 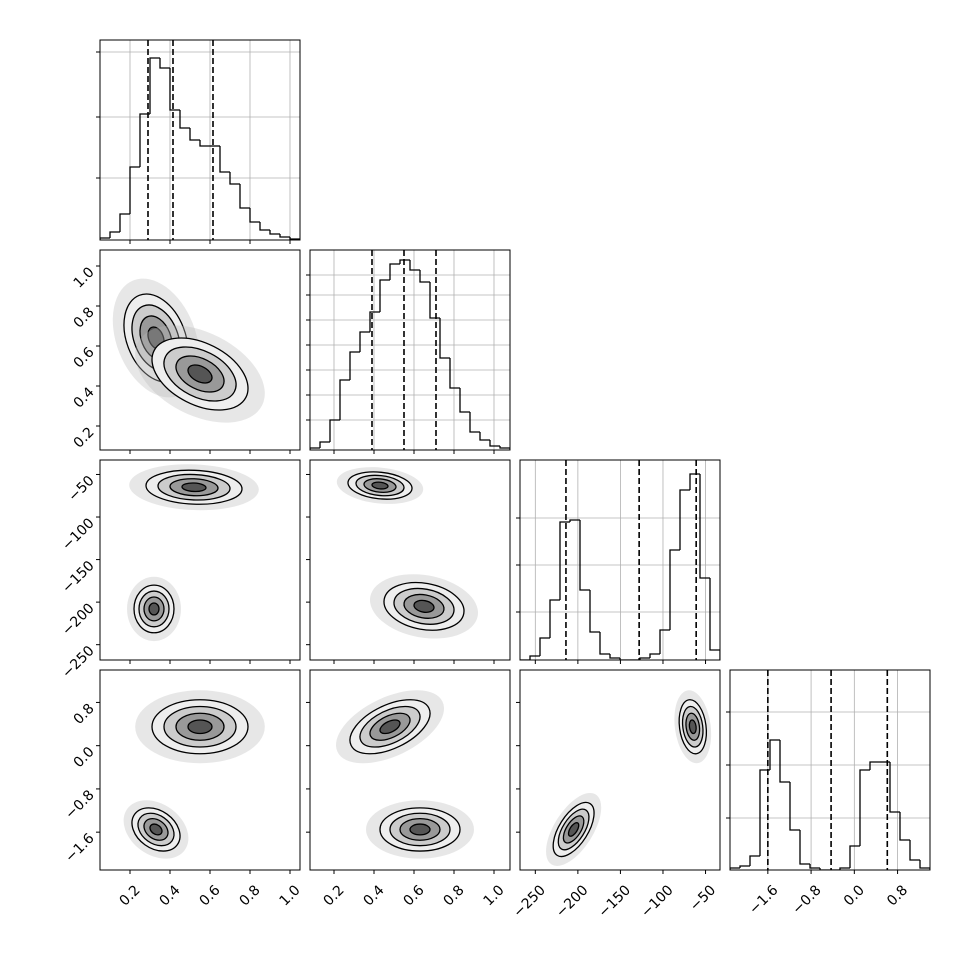 What do you see at coordinates (78, 577) in the screenshot?
I see `y-tick-label: −150` at bounding box center [78, 577].